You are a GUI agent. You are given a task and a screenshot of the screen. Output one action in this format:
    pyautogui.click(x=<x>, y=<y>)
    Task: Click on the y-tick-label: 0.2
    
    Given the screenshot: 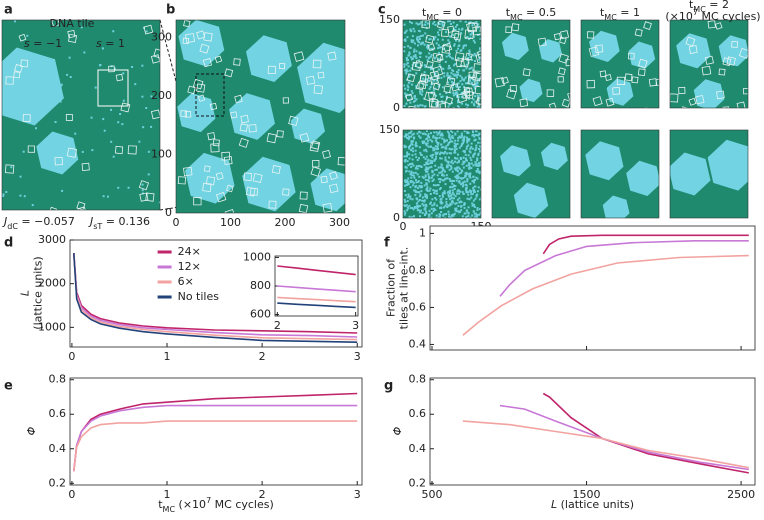 What is the action you would take?
    pyautogui.click(x=418, y=482)
    